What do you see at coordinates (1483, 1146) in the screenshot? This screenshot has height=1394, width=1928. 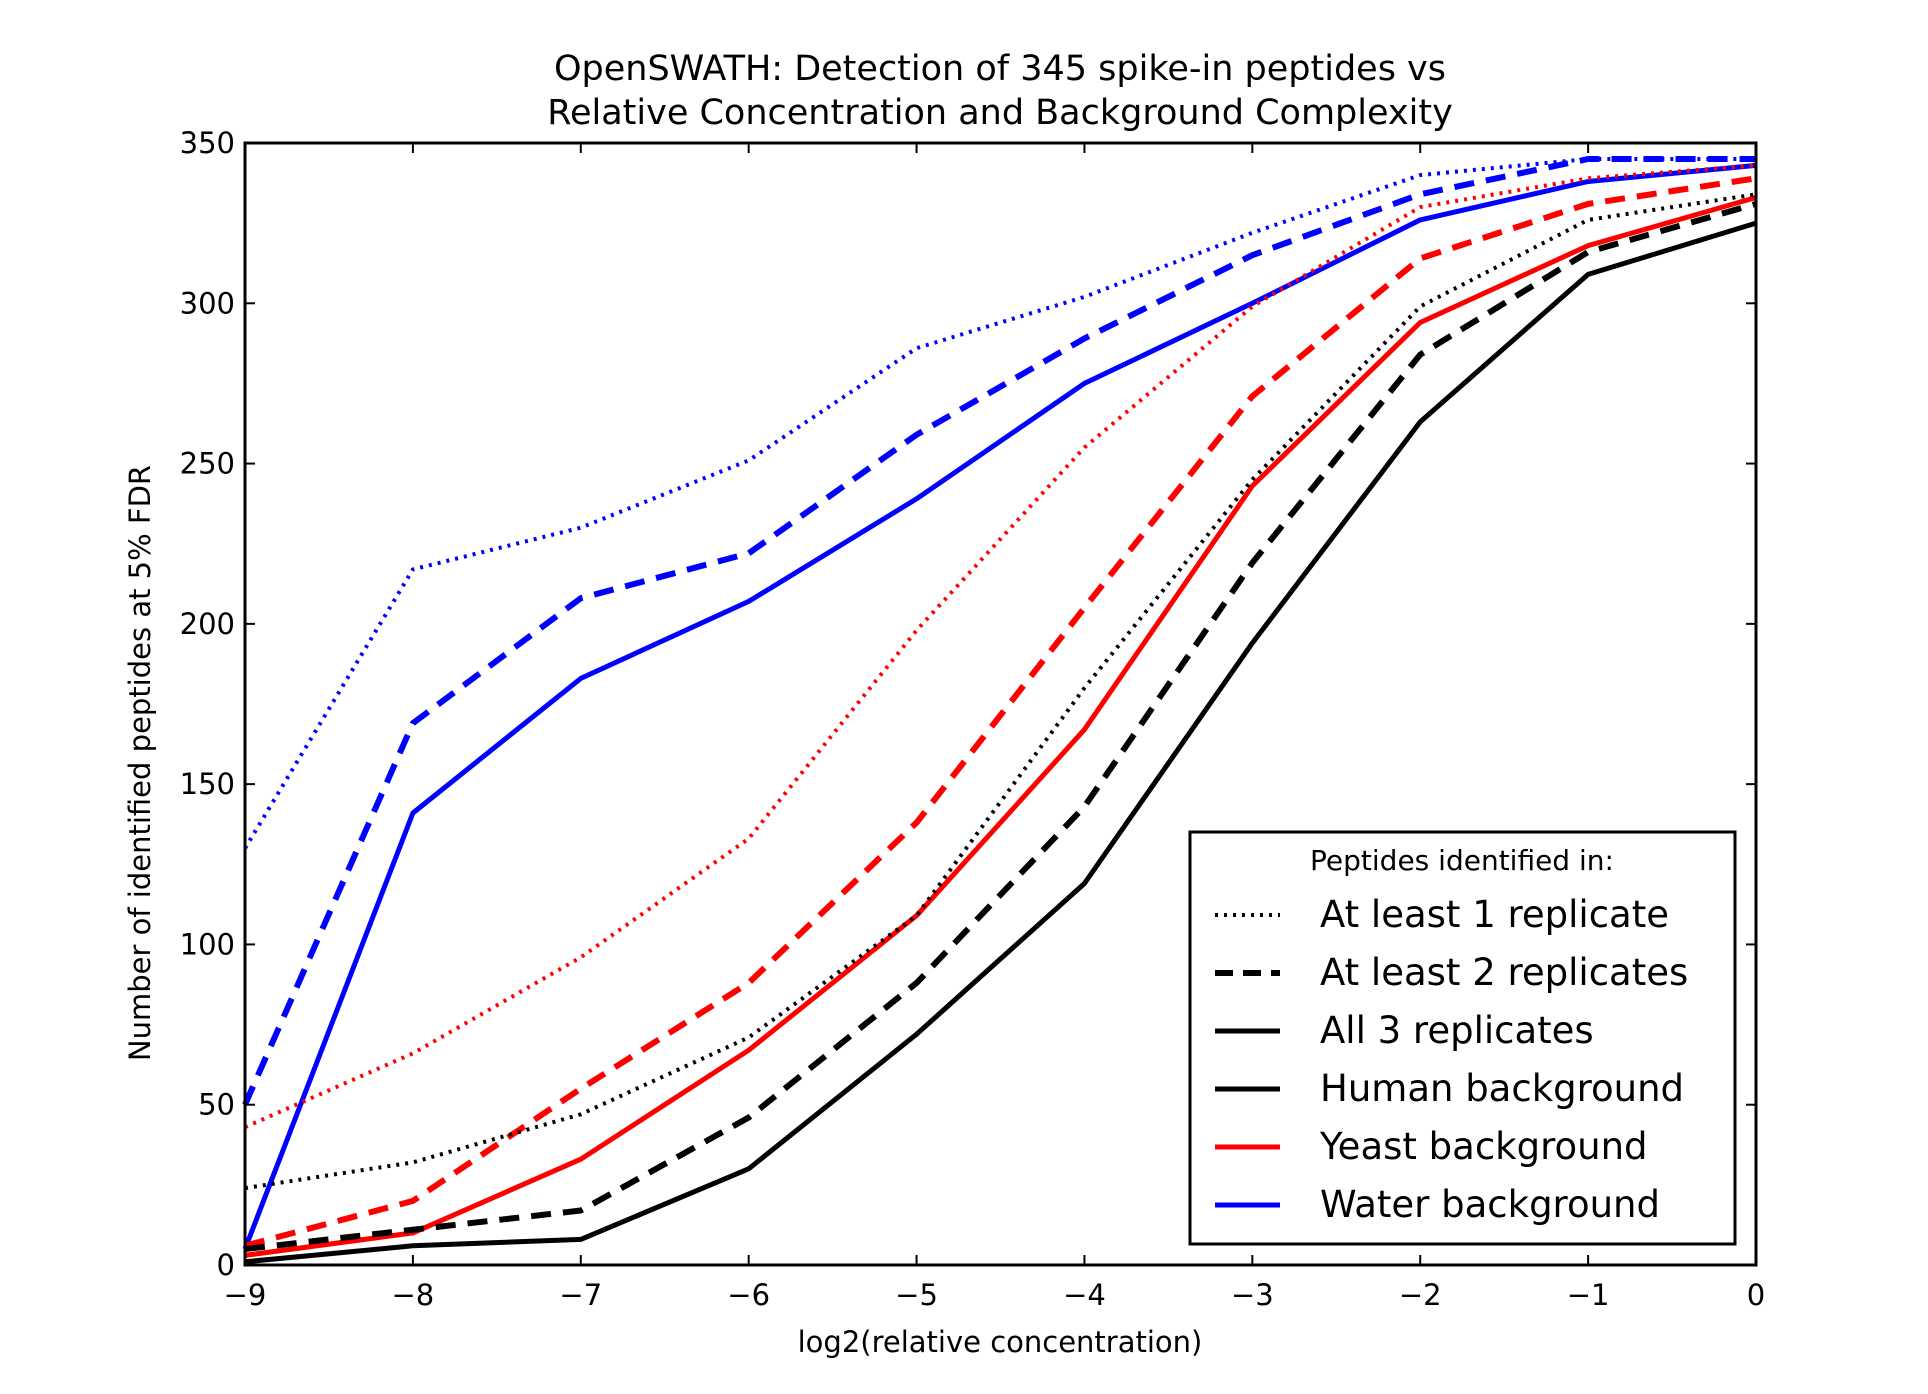 I see `legend-label: Yeast background` at bounding box center [1483, 1146].